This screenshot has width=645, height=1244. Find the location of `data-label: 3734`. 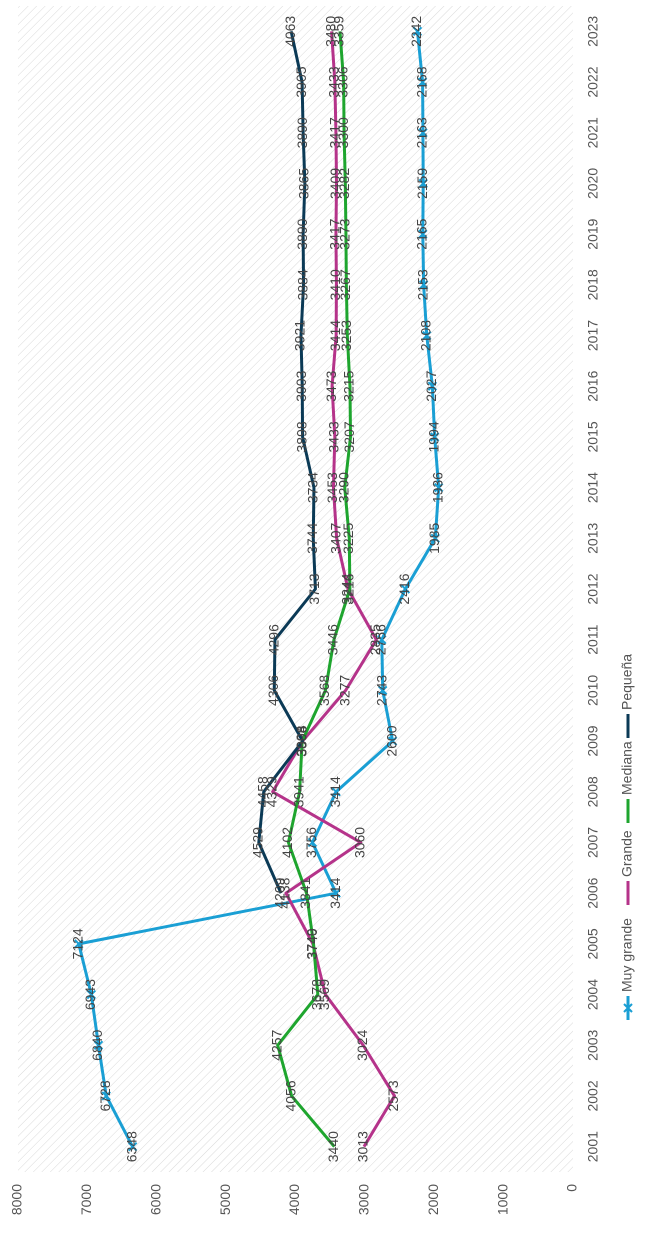

data-label: 3734 is located at coordinates (313, 487).